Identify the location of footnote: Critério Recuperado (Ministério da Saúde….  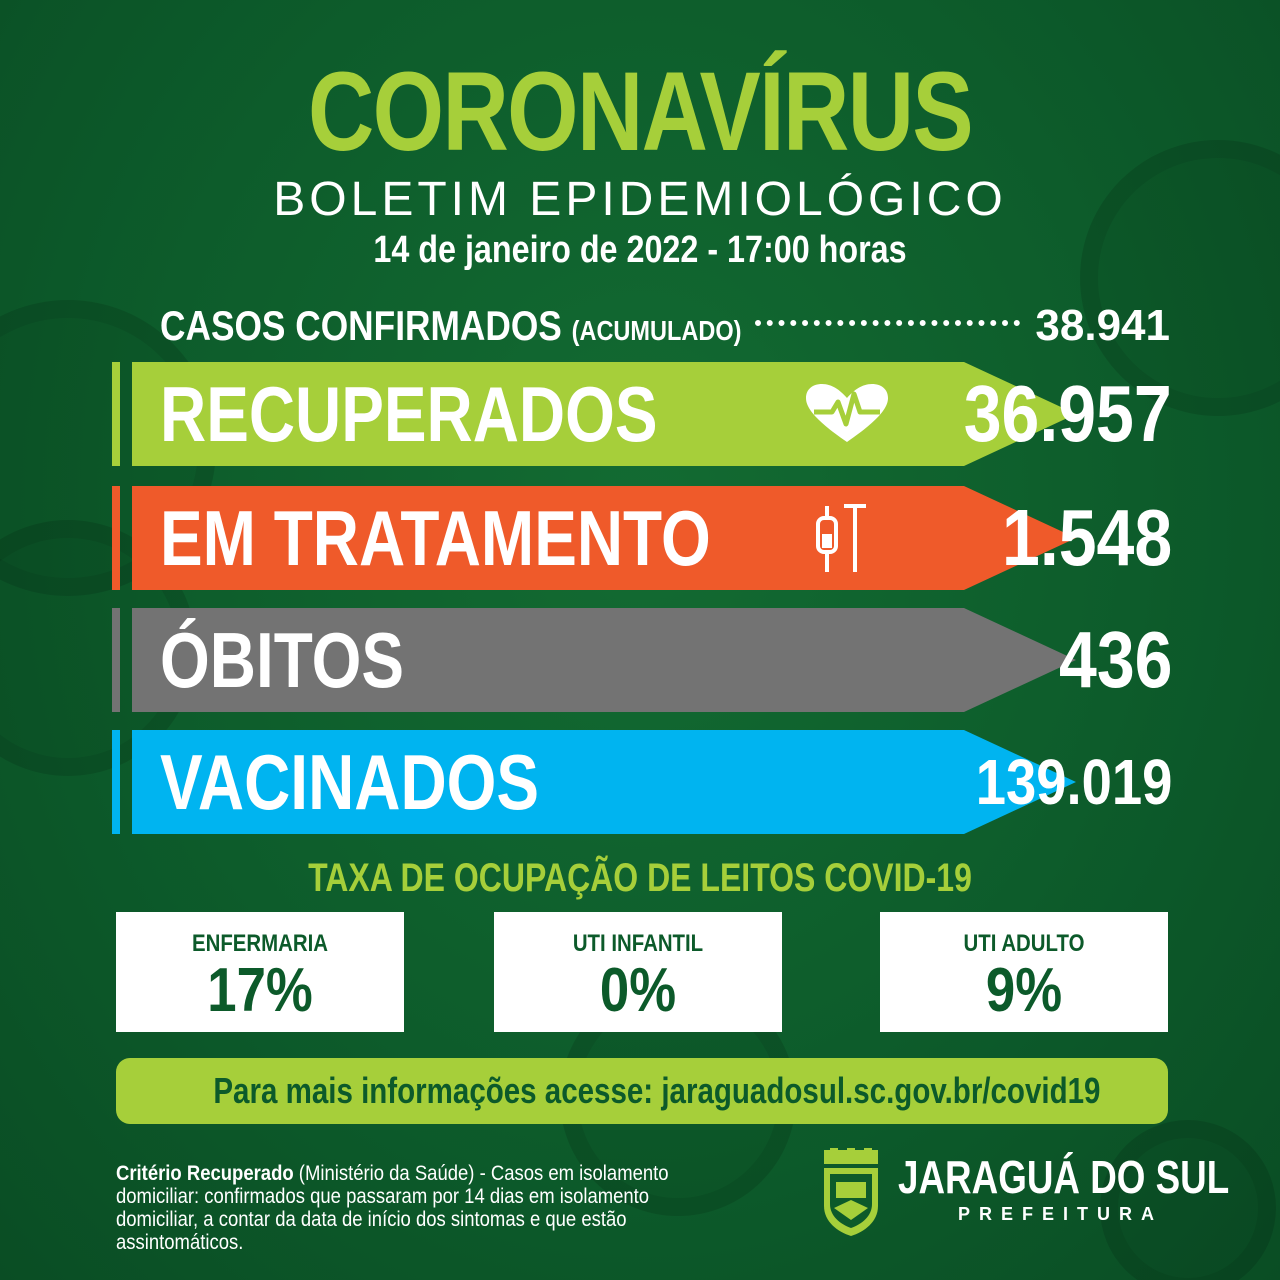
(419, 1208).